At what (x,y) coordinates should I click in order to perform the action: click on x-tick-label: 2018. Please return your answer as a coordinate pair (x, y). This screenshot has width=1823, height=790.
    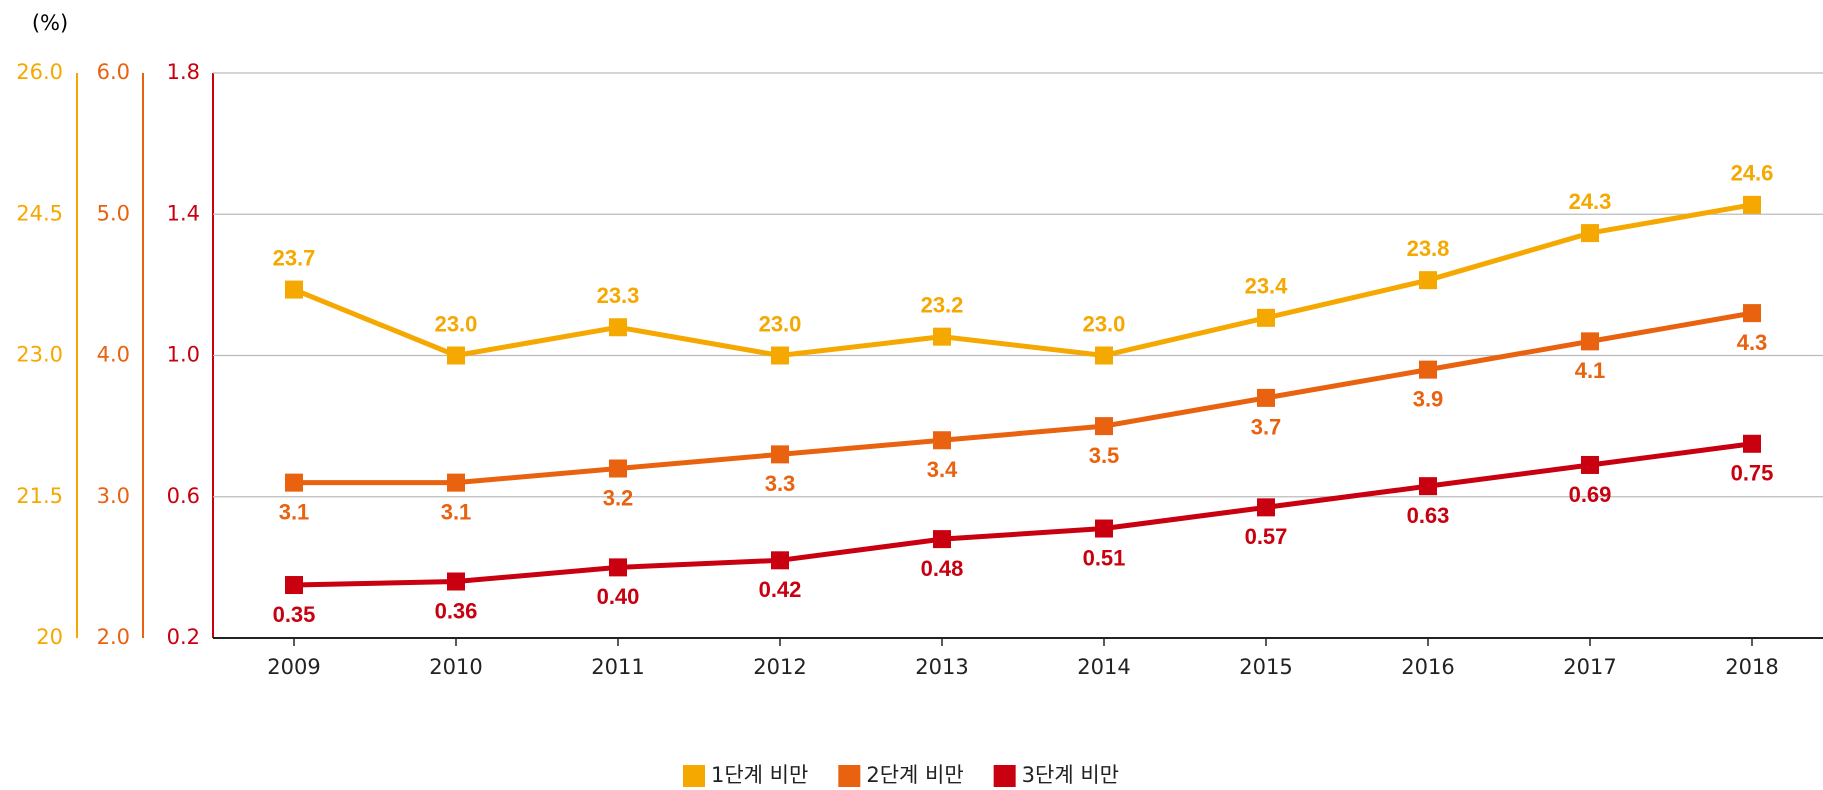
    Looking at the image, I should click on (1751, 667).